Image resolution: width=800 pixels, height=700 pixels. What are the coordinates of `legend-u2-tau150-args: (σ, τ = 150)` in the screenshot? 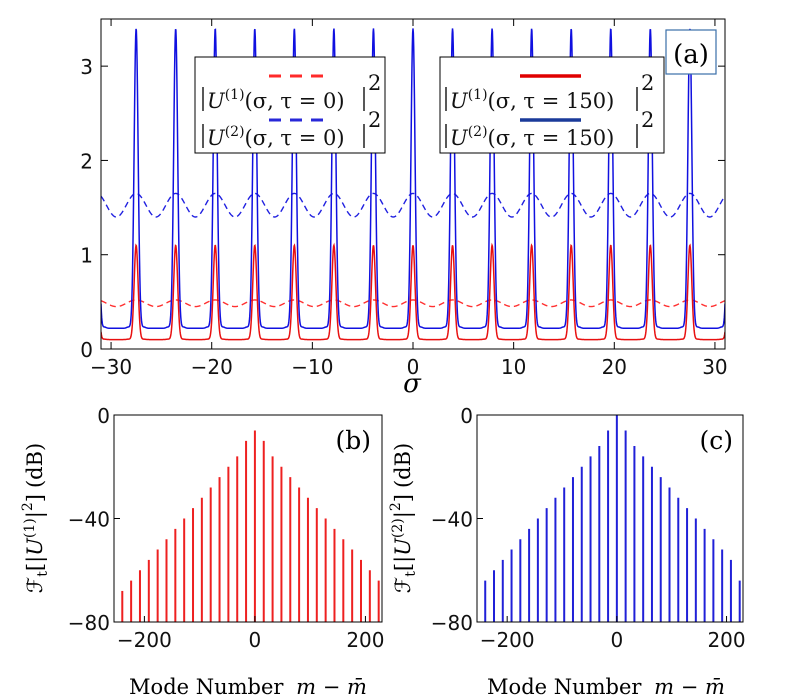 It's located at (551, 138).